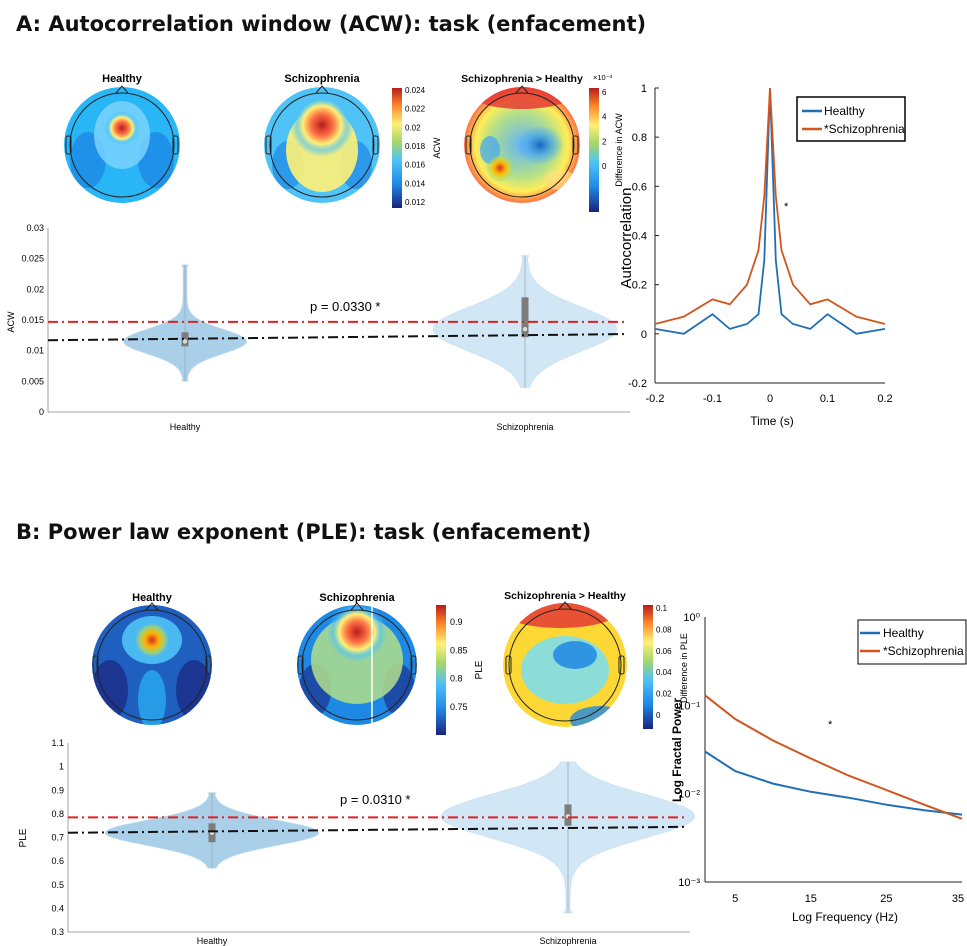 The height and width of the screenshot is (946, 967). I want to click on colorbar-label: Difference in PLE, so click(684, 668).